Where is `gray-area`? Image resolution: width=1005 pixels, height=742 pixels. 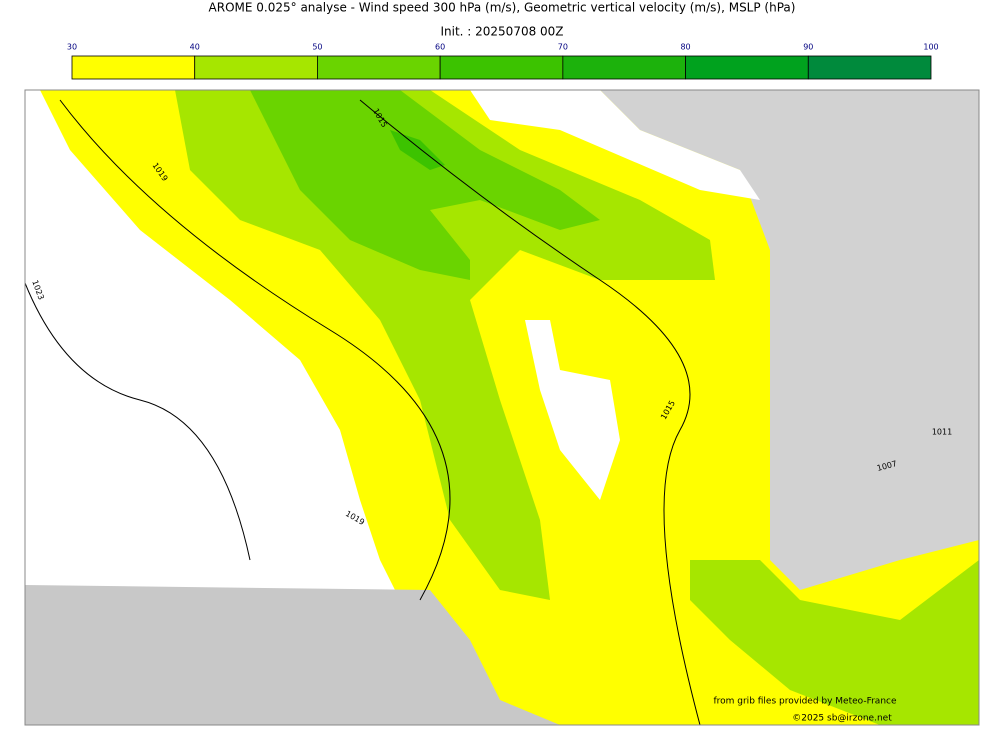 gray-area is located at coordinates (292, 655).